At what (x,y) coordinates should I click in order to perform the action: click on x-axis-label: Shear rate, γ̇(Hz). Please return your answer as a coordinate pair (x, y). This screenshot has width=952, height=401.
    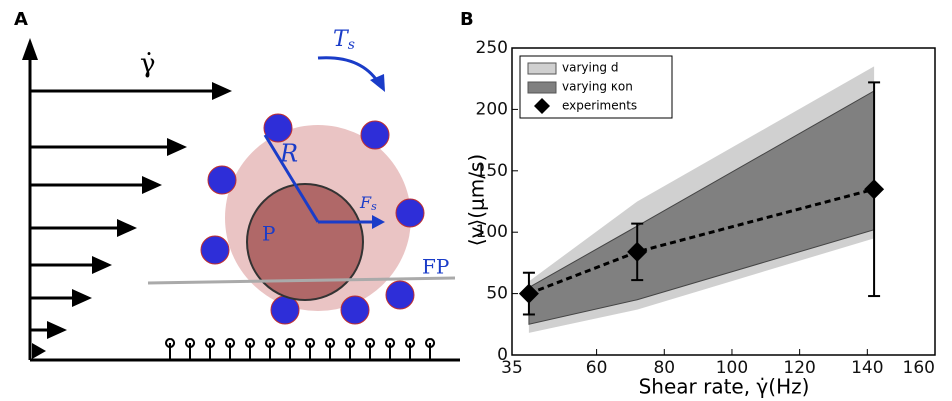
    Looking at the image, I should click on (724, 387).